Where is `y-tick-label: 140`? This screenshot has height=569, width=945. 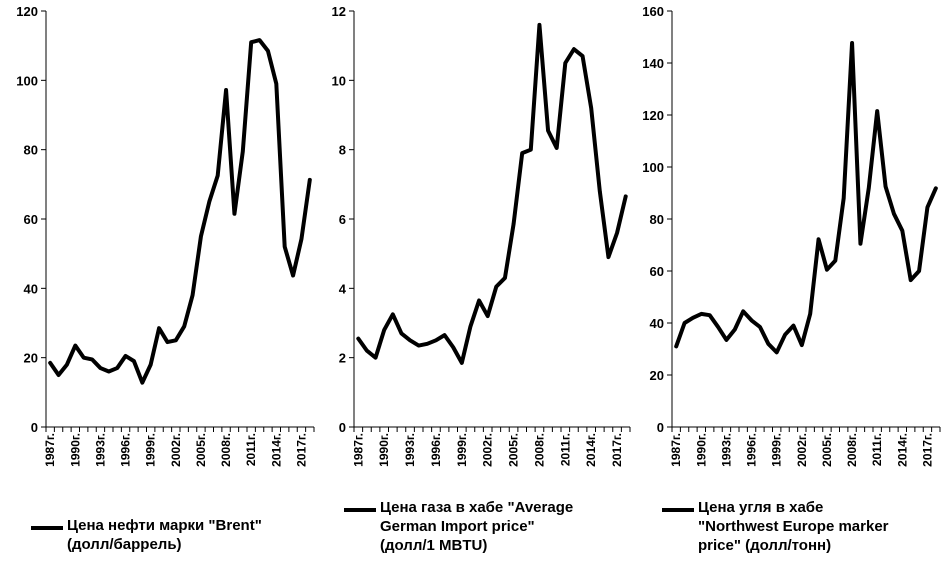
y-tick-label: 140 is located at coordinates (653, 63).